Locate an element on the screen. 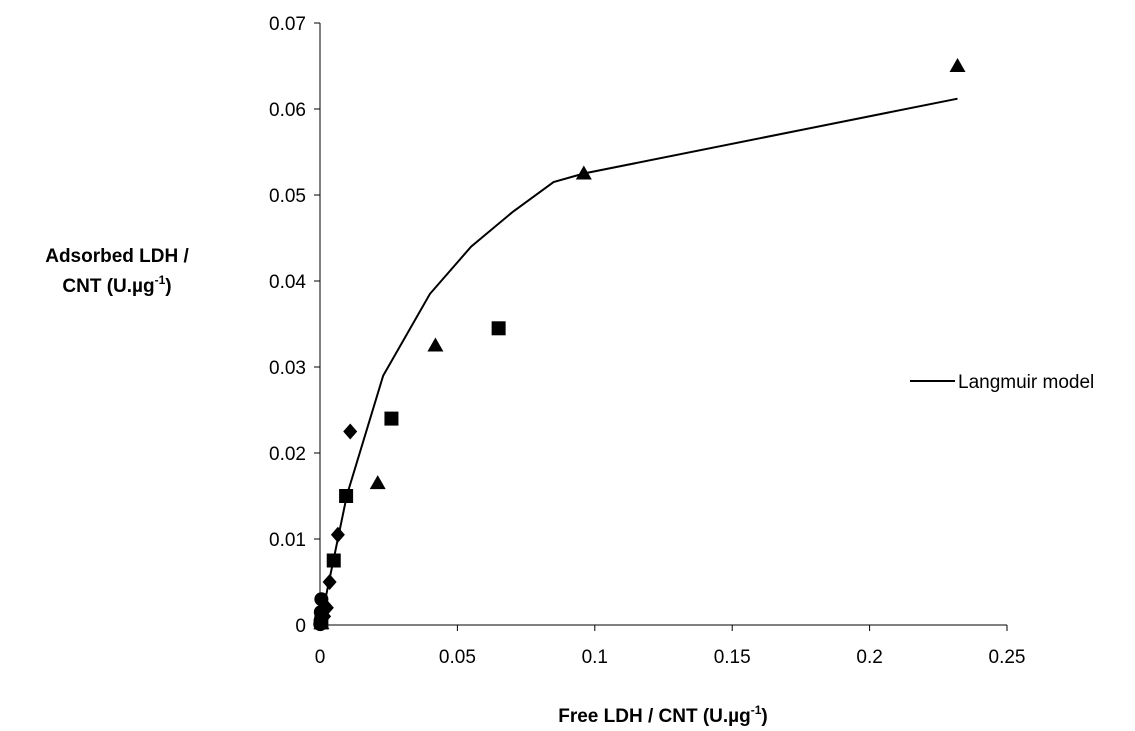 The height and width of the screenshot is (731, 1135). y-tick-label: 0.01 is located at coordinates (287, 540).